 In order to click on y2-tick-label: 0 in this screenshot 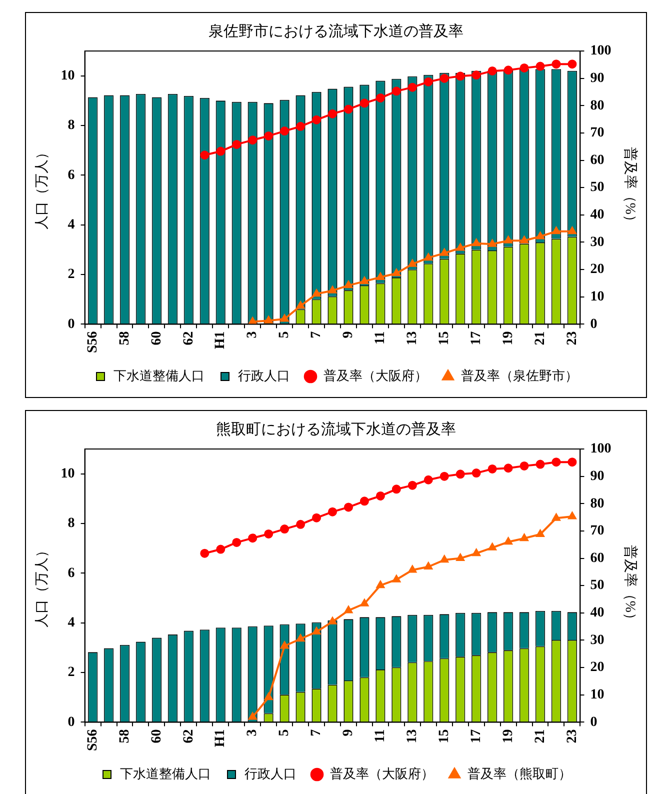, I will do `click(594, 722)`.